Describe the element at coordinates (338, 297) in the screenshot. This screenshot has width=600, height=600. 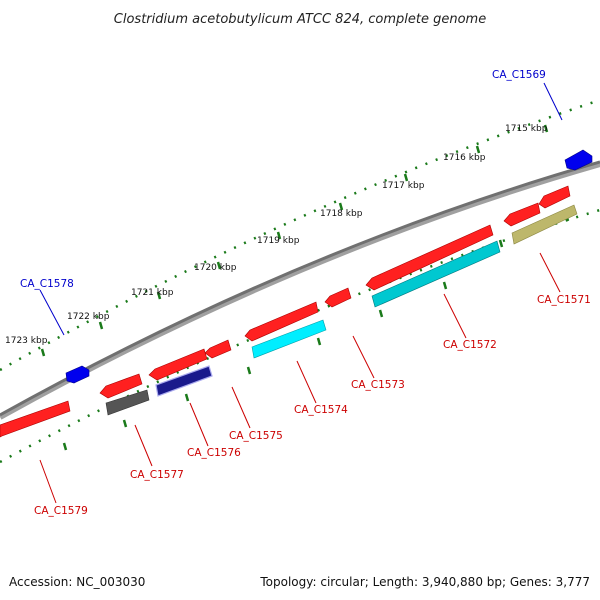
I see `gene-ca-c1573` at that location.